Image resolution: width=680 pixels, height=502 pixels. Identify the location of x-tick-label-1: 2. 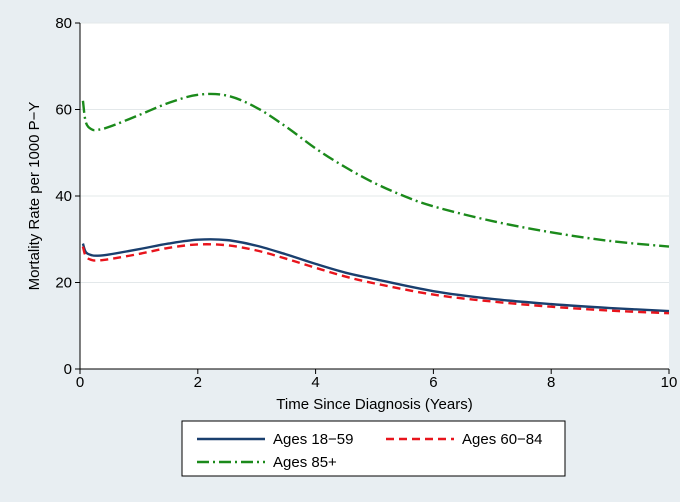
(198, 382).